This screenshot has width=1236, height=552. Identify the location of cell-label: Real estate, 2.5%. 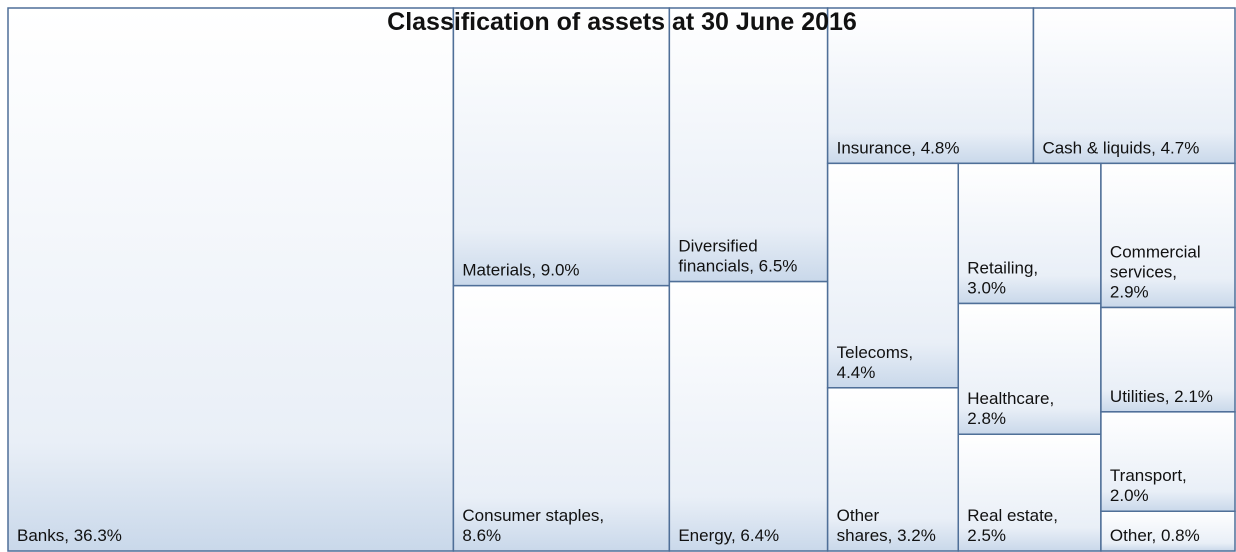
(1012, 525).